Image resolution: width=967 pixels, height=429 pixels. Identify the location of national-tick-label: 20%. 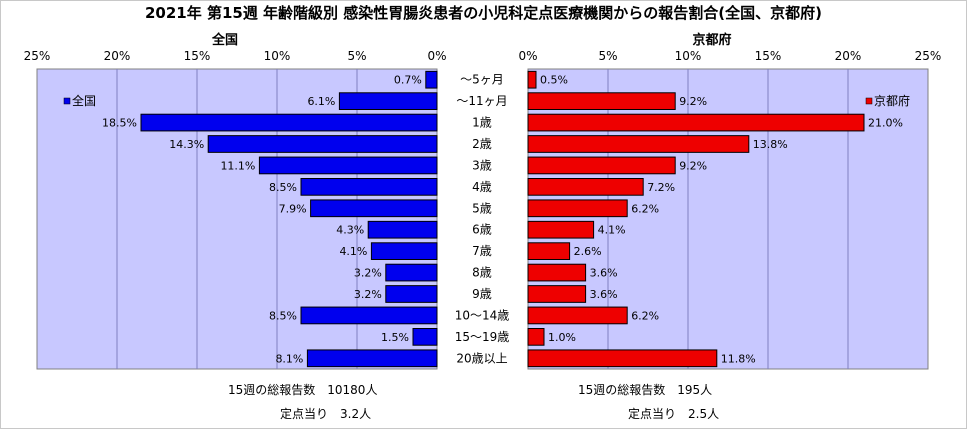
(117, 56).